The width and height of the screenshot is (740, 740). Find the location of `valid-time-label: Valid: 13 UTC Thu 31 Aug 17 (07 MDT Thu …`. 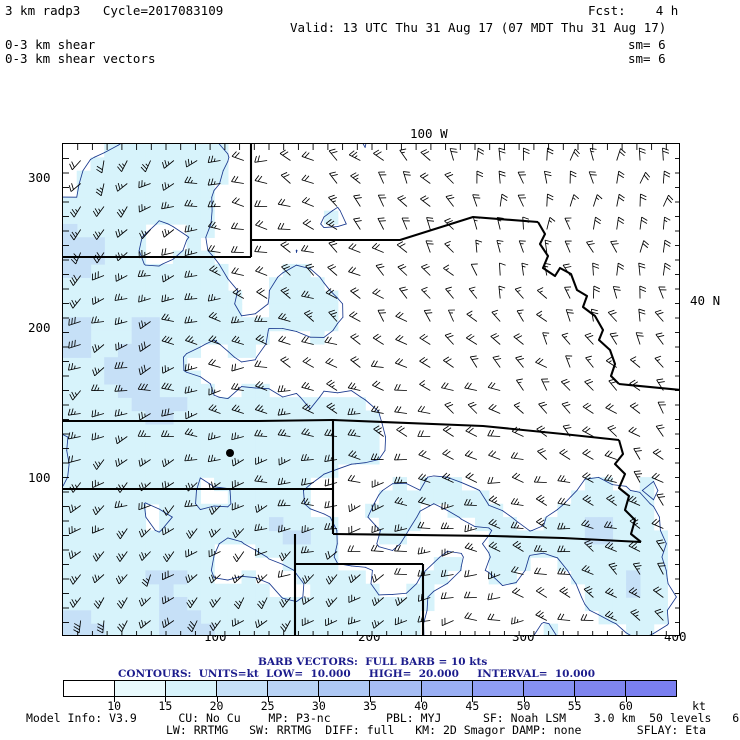

valid-time-label: Valid: 13 UTC Thu 31 Aug 17 (07 MDT Thu … is located at coordinates (478, 27).